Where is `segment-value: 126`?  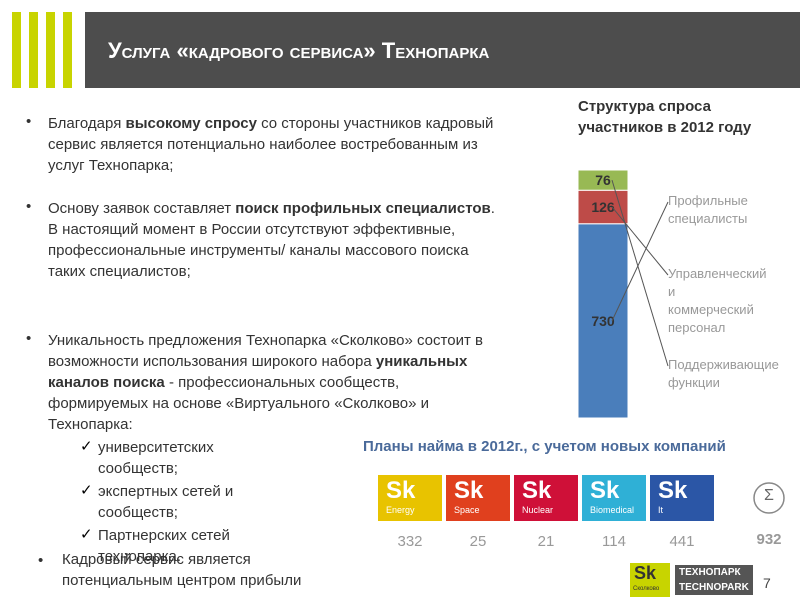 segment-value: 126 is located at coordinates (603, 207).